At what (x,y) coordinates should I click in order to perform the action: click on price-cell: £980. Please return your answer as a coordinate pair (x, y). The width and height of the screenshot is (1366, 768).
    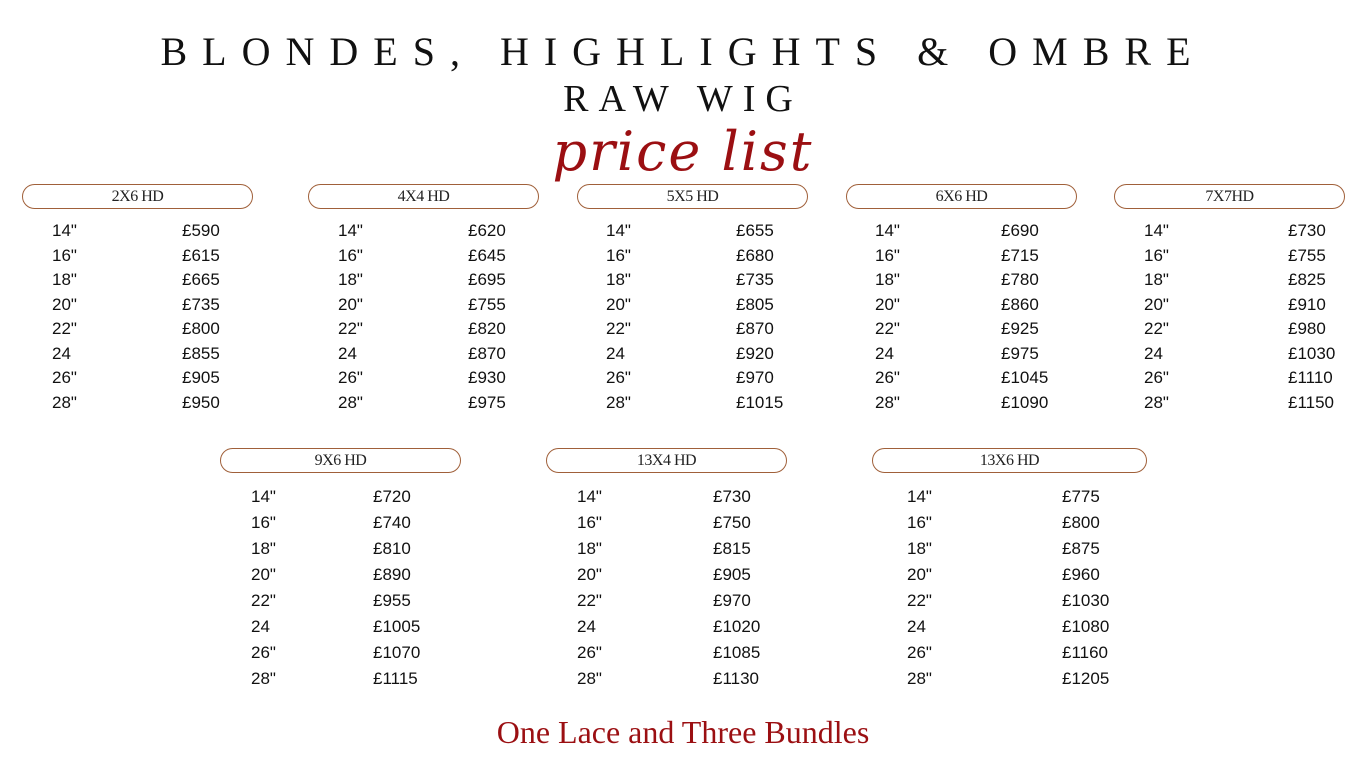
    Looking at the image, I should click on (1307, 328).